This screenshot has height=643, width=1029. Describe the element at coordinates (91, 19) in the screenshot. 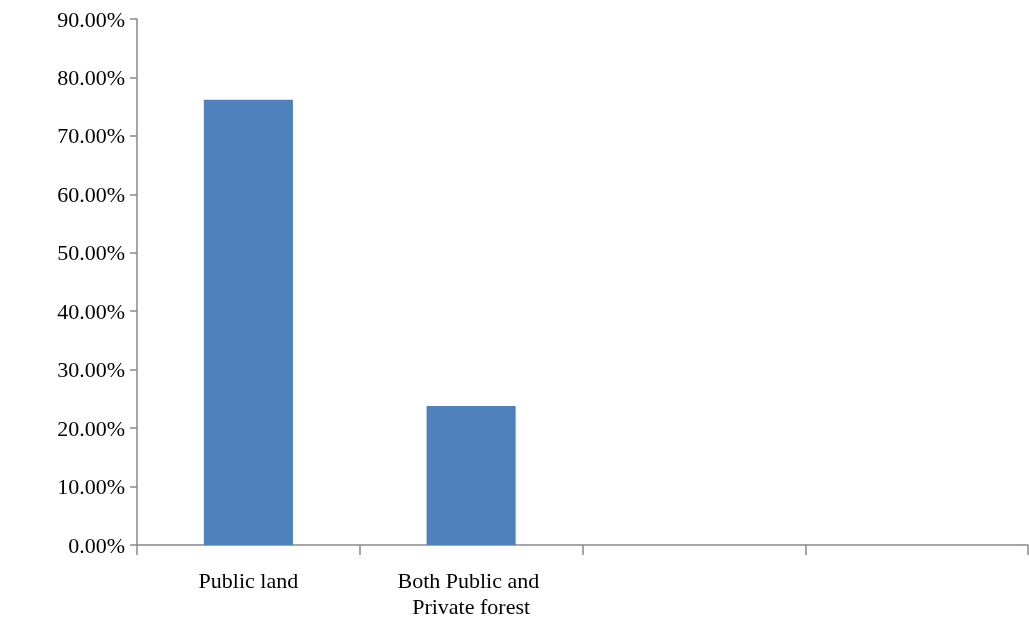

I see `y-tick-label: 90.00%` at that location.